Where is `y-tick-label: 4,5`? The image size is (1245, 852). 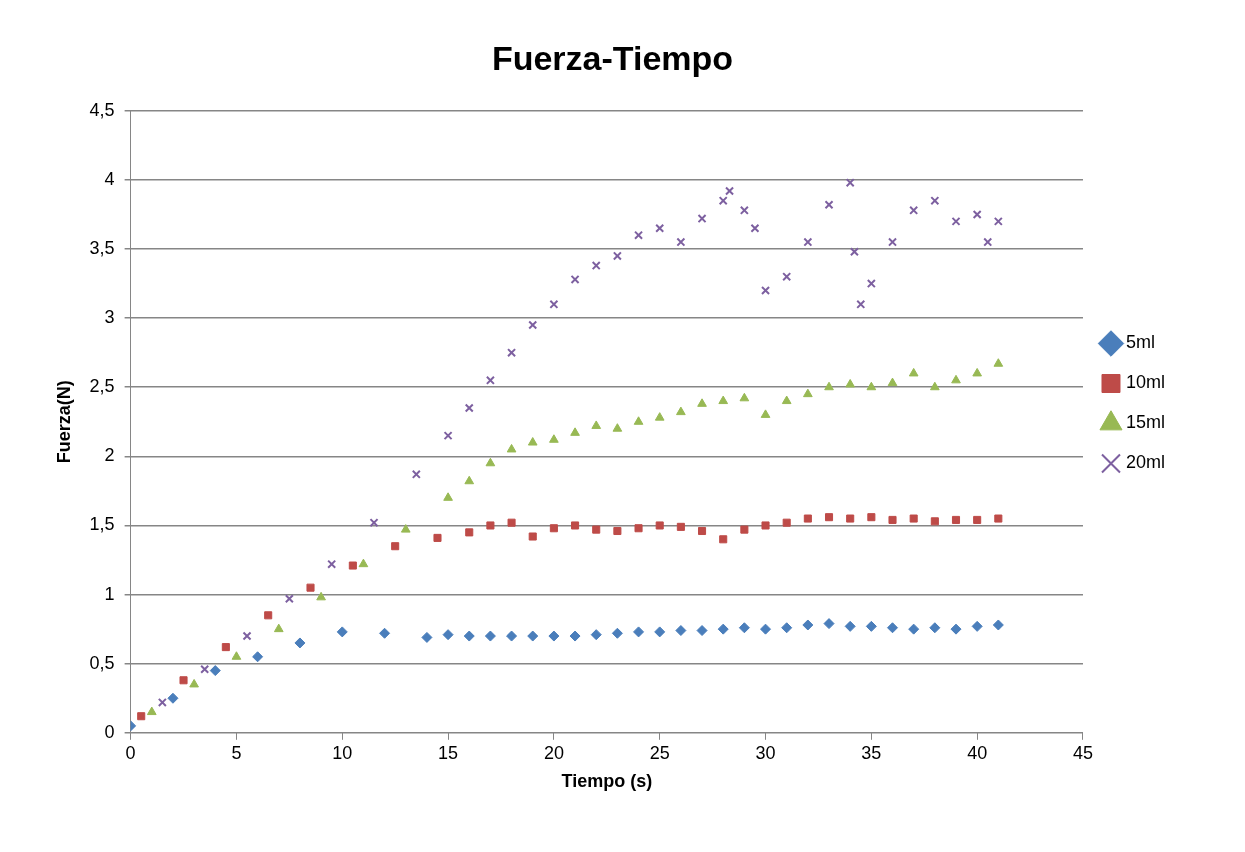 y-tick-label: 4,5 is located at coordinates (102, 109).